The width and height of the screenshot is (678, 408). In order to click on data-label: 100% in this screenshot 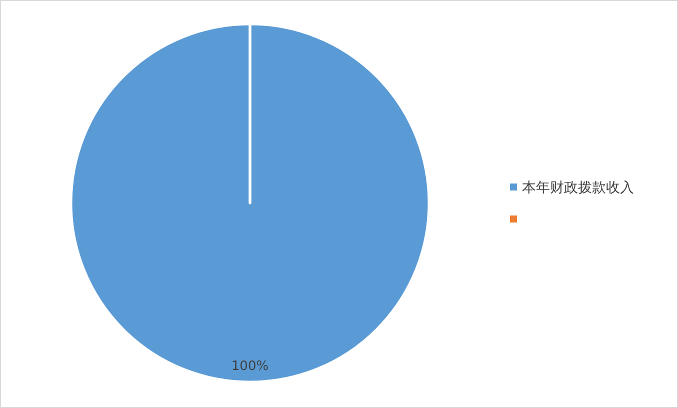, I will do `click(250, 366)`.